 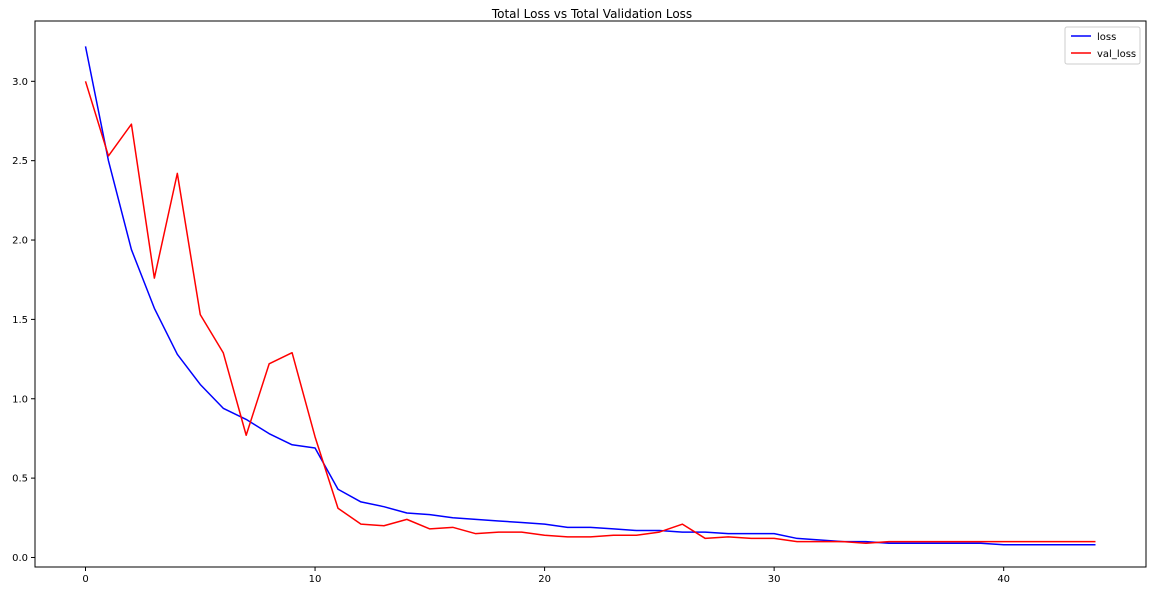 I want to click on y-tick-label: 2.5, so click(x=20, y=161).